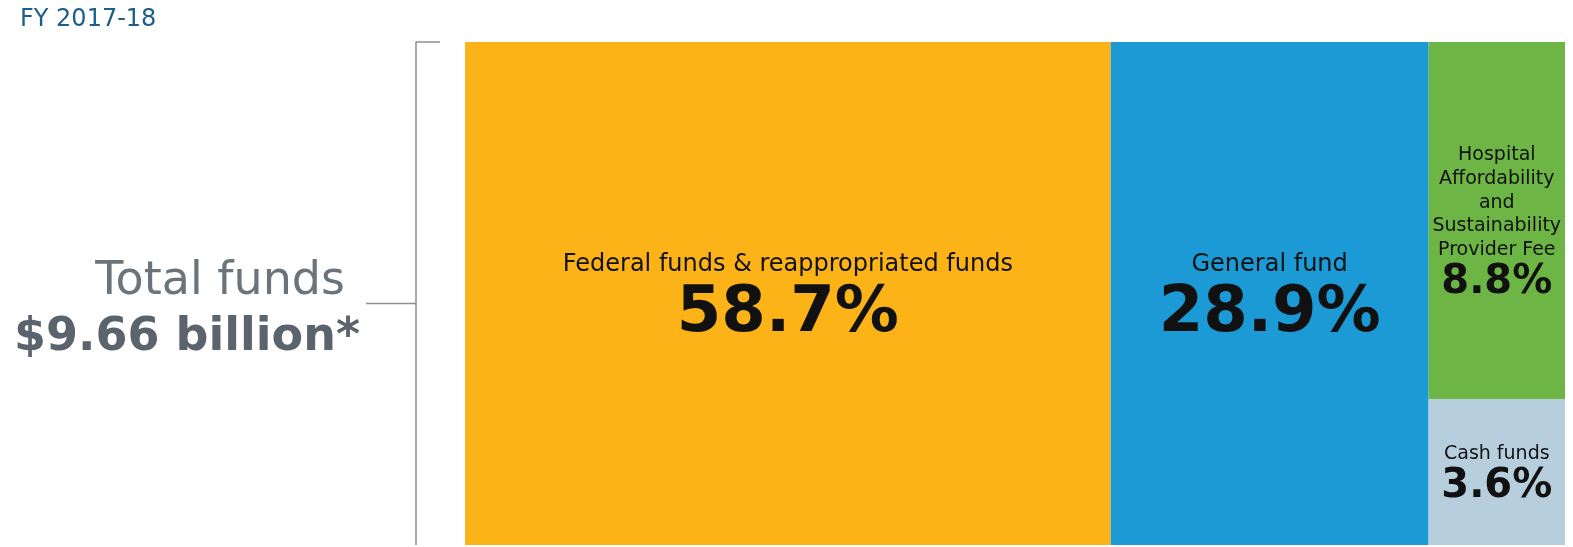 Image resolution: width=1573 pixels, height=547 pixels. I want to click on text: Total funds, so click(219, 277).